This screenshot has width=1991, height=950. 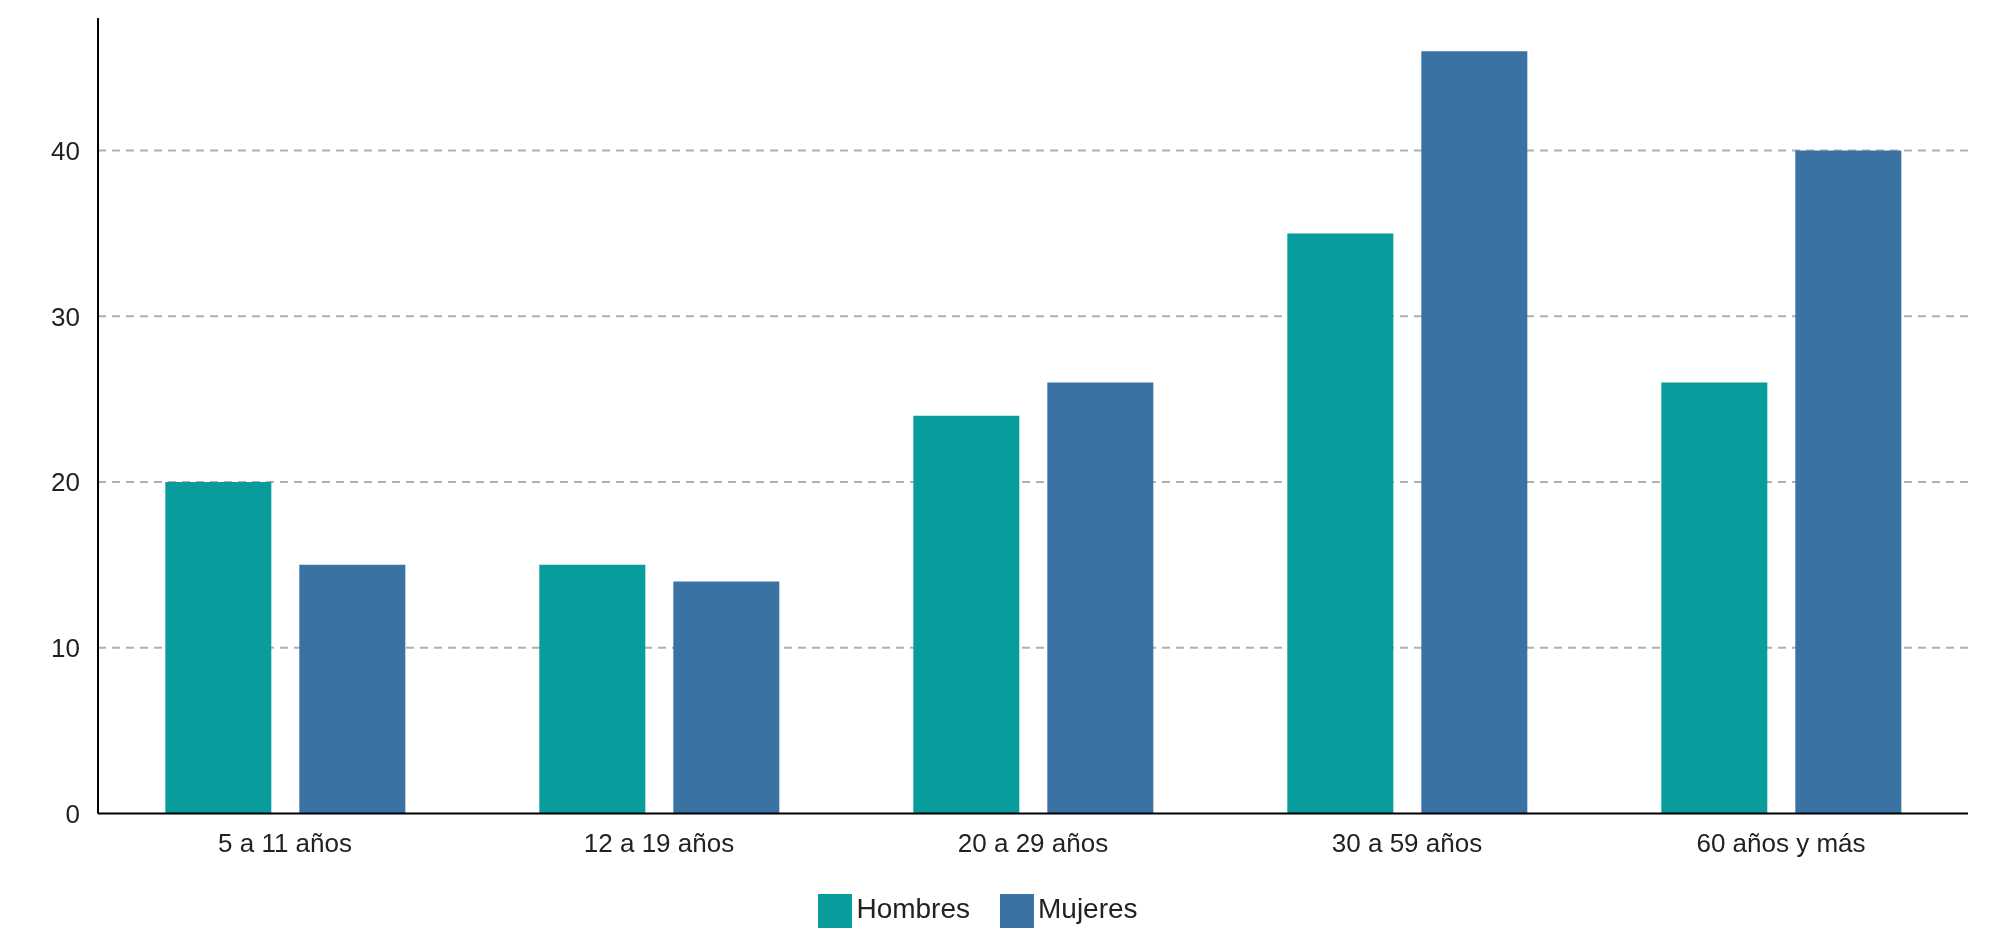 What do you see at coordinates (659, 842) in the screenshot?
I see `x-tick-label: 12 a 19 años` at bounding box center [659, 842].